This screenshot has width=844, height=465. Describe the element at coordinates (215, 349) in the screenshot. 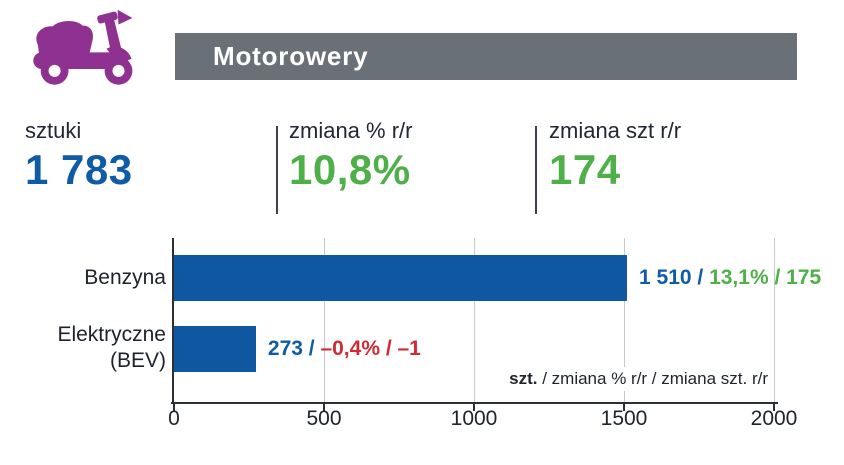

I see `bar-elektryczne` at that location.